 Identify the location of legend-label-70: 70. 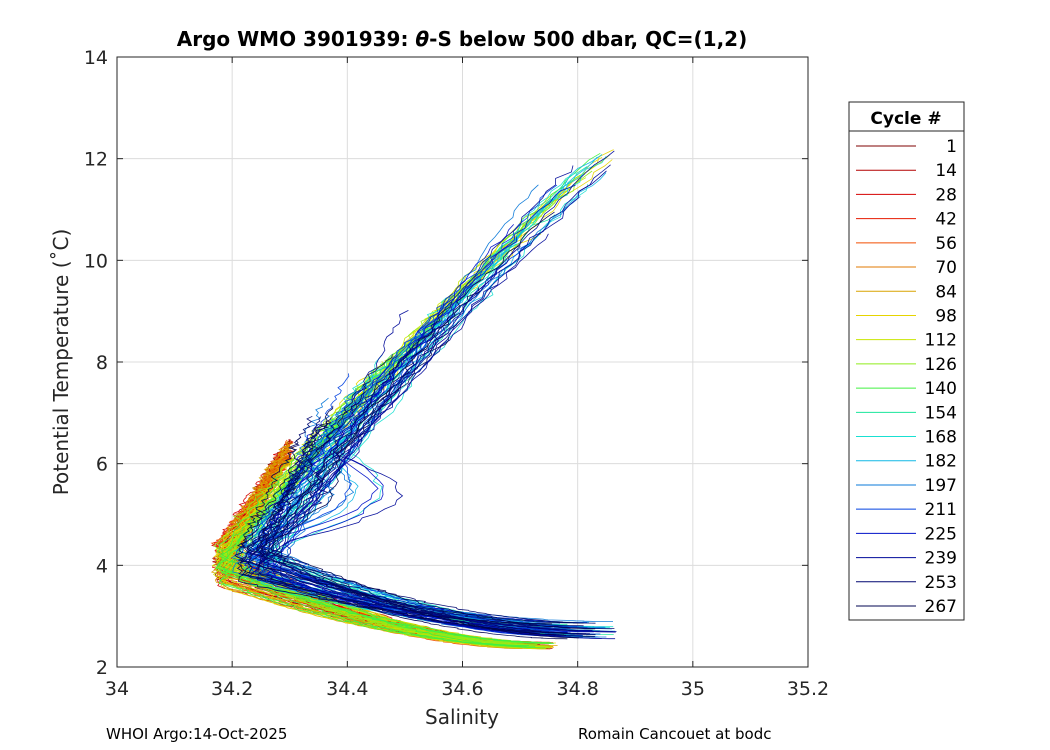
(946, 268).